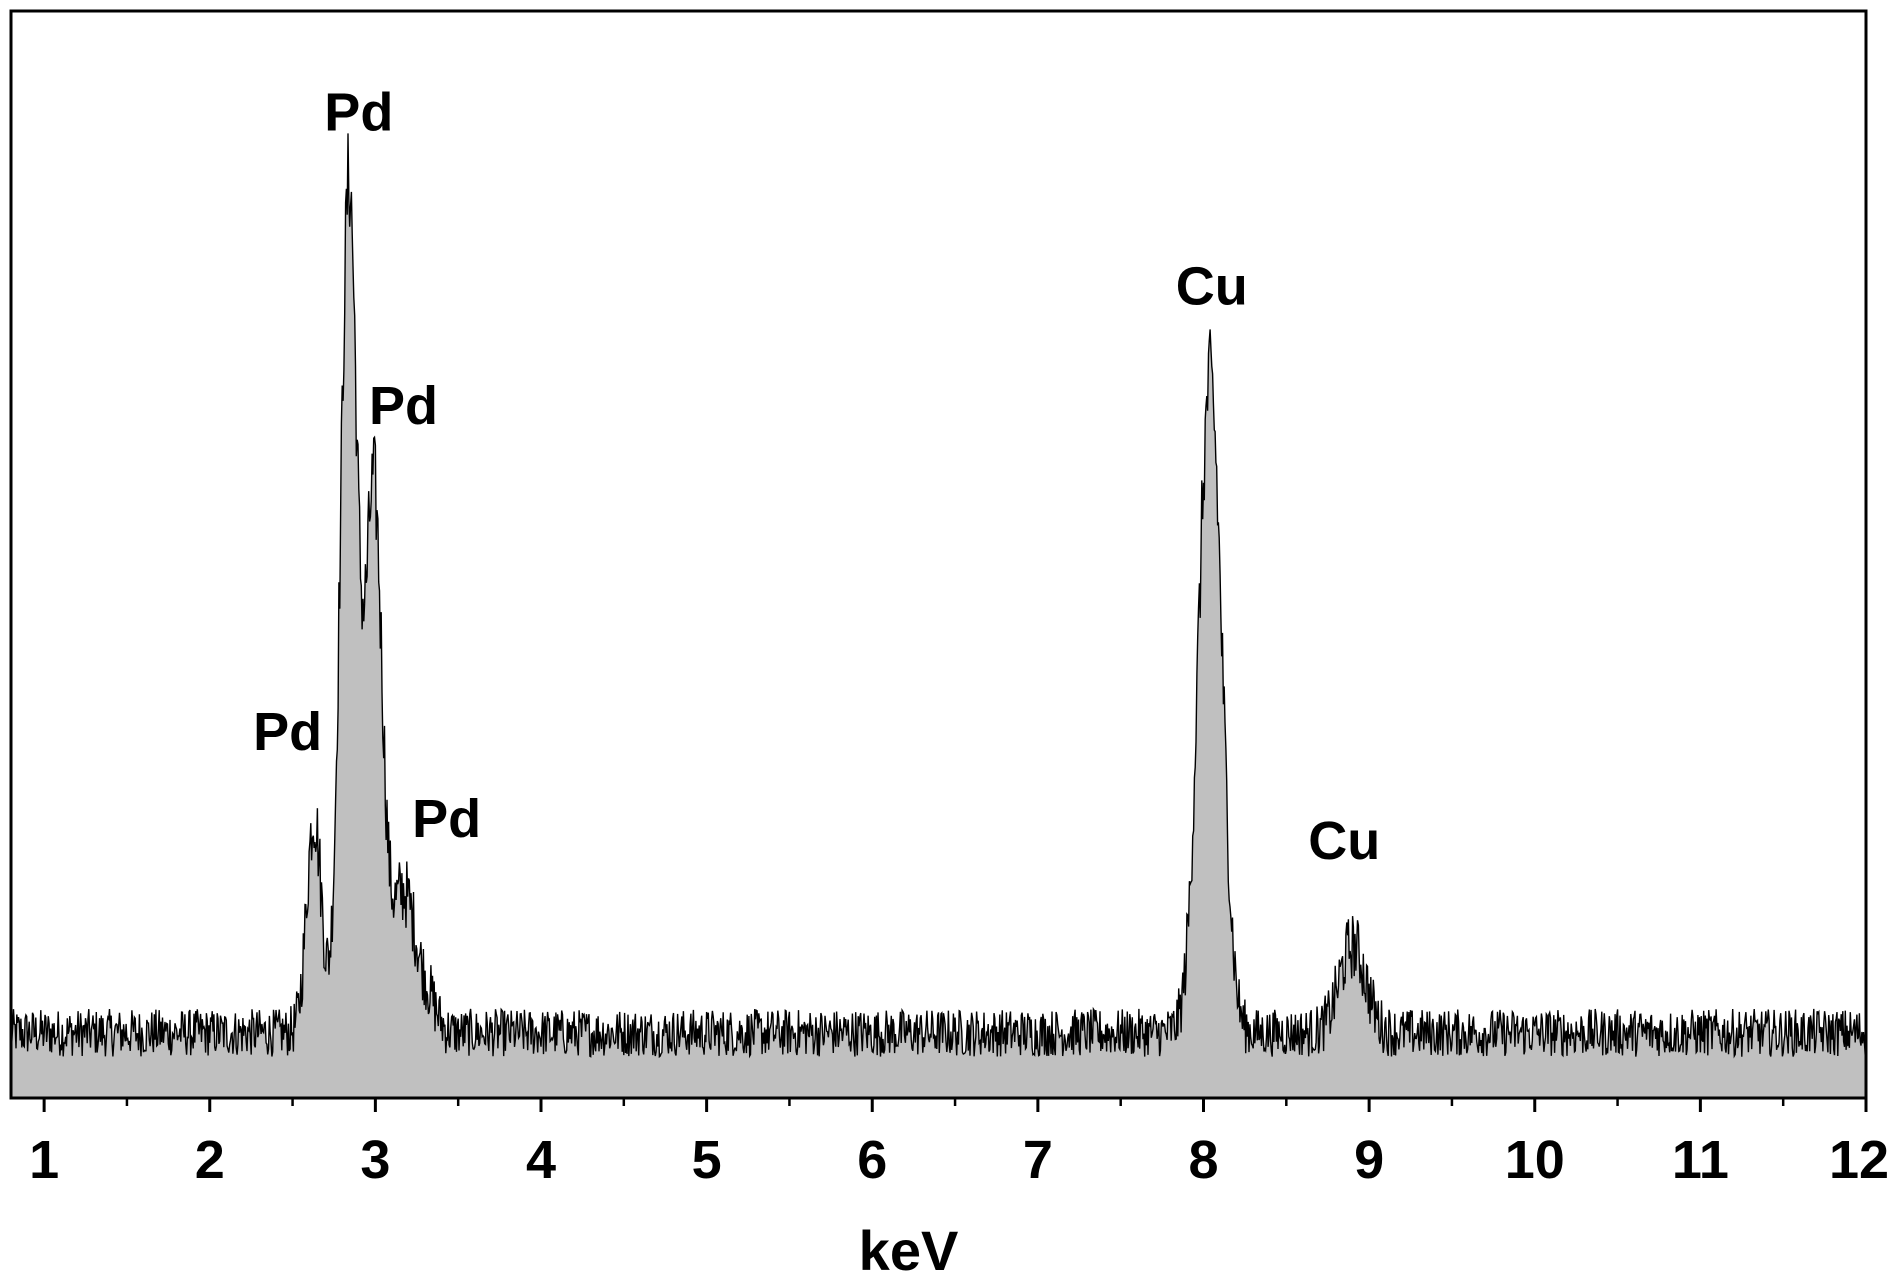 This screenshot has width=1893, height=1281. Describe the element at coordinates (1369, 1160) in the screenshot. I see `x-tick-label: 9` at that location.